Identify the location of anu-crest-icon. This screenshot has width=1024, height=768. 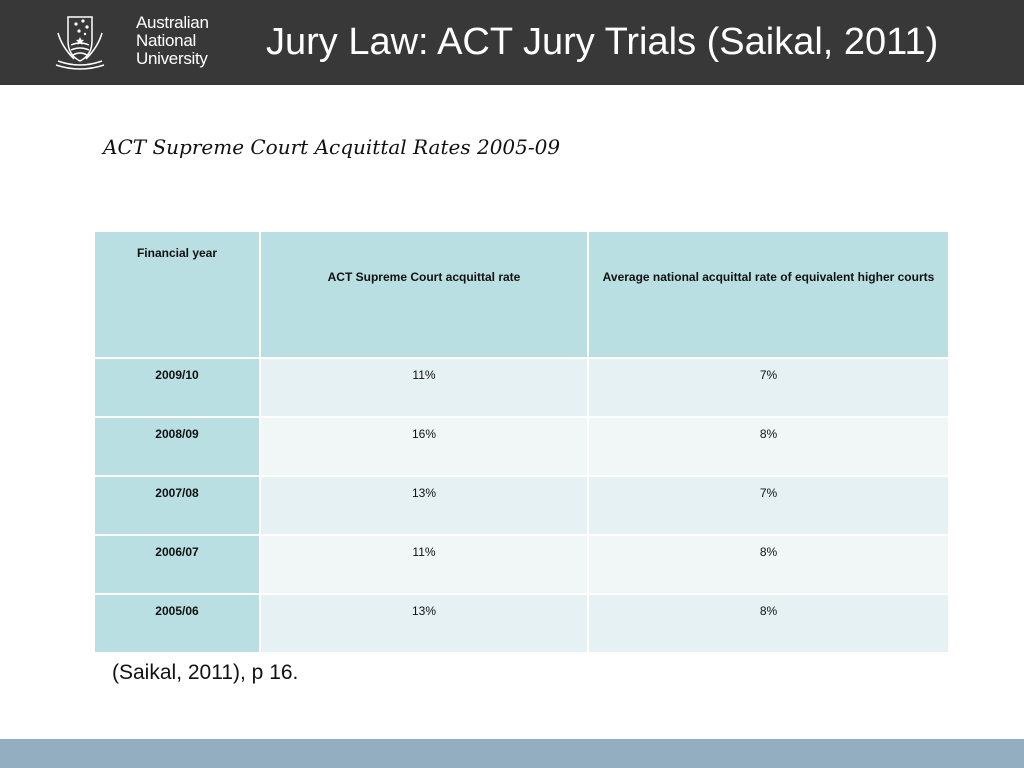
(80, 43).